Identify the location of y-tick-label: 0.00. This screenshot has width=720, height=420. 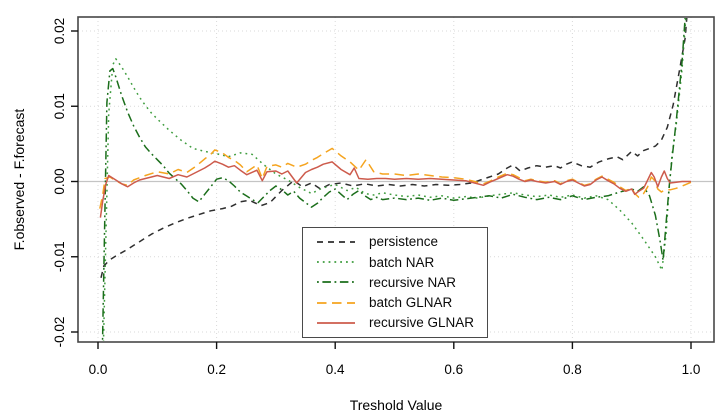
(59, 181).